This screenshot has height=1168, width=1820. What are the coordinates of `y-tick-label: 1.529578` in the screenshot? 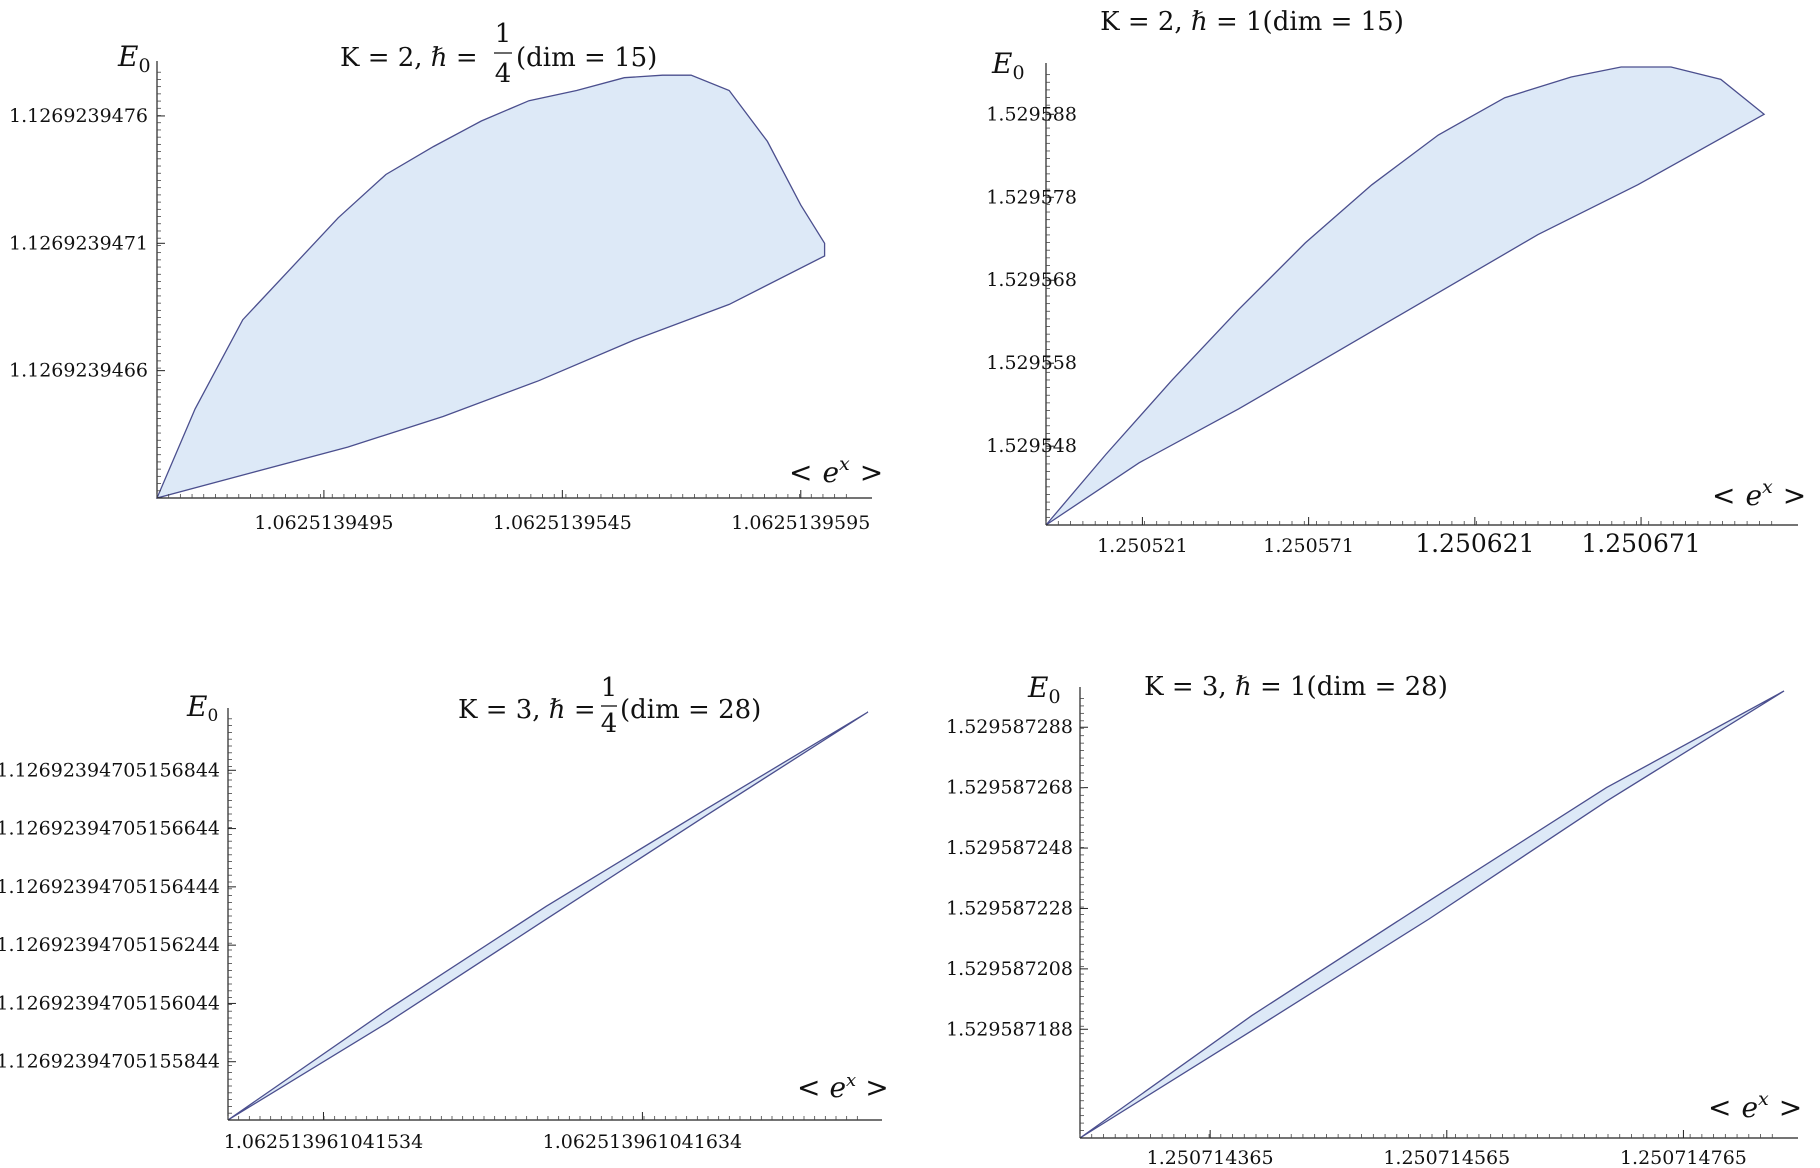 It's located at (1031, 197).